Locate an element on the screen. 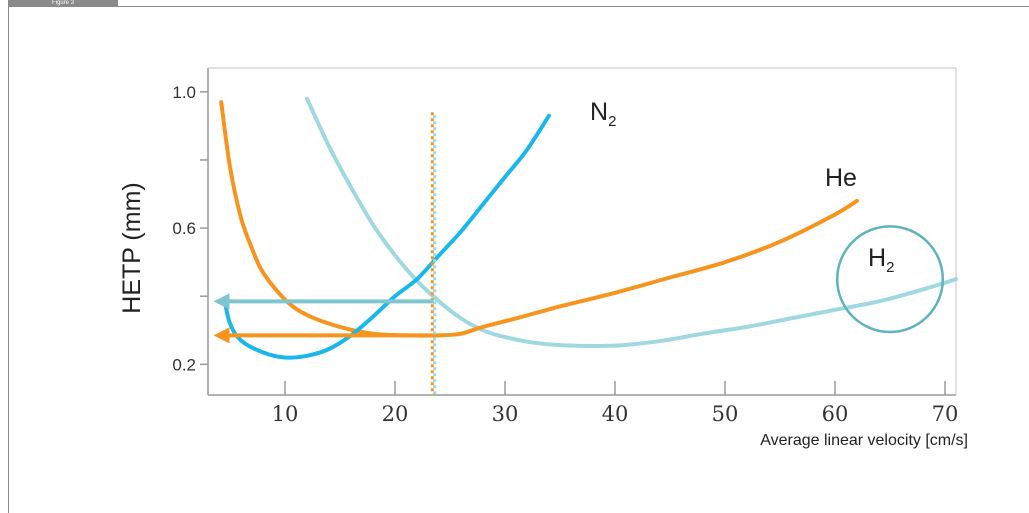 This screenshot has height=513, width=1029. y-tick-label: 0.6 is located at coordinates (184, 228).